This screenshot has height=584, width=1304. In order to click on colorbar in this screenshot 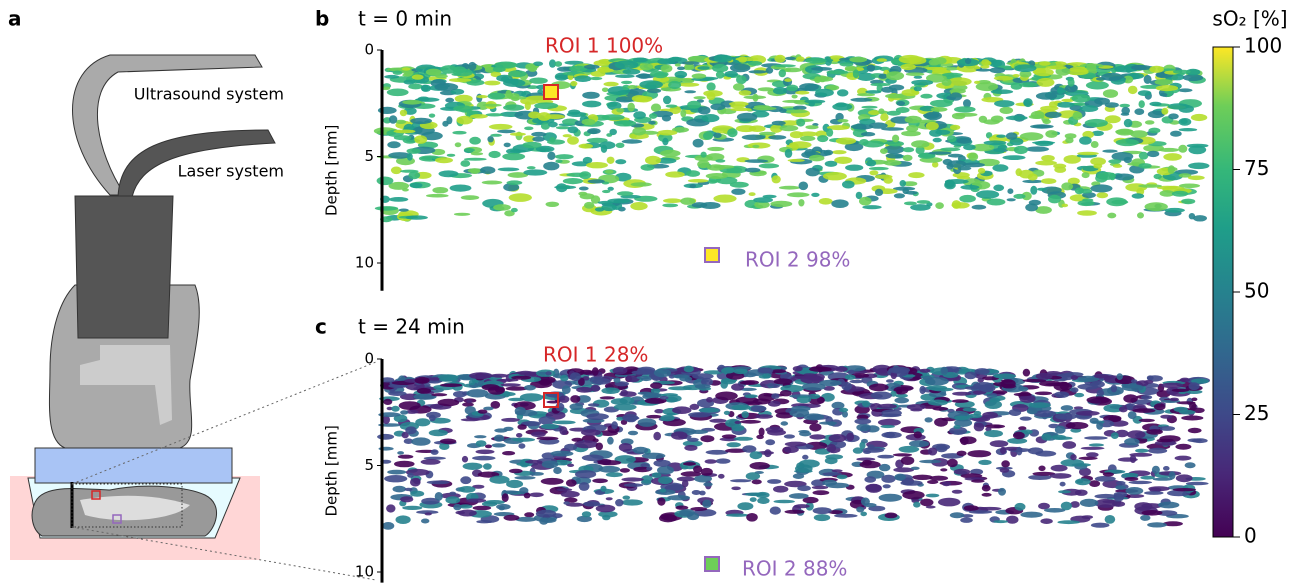, I will do `click(1223, 292)`.